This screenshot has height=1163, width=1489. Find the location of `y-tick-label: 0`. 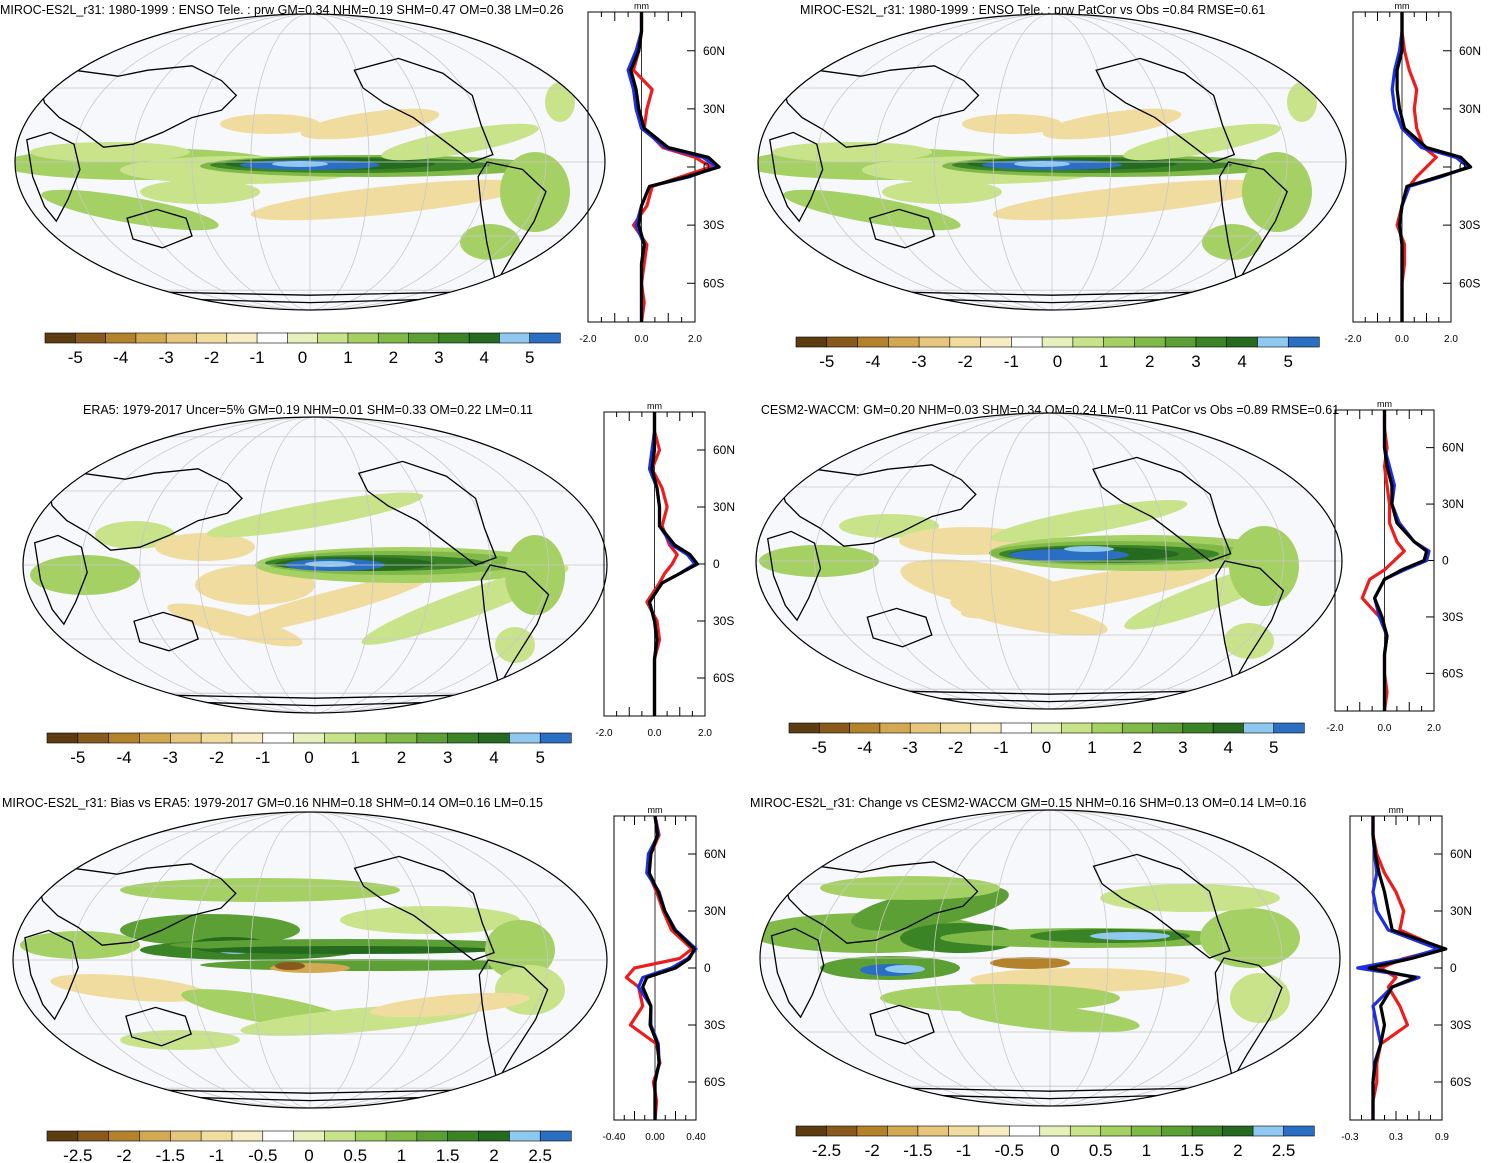

y-tick-label: 0 is located at coordinates (1453, 968).